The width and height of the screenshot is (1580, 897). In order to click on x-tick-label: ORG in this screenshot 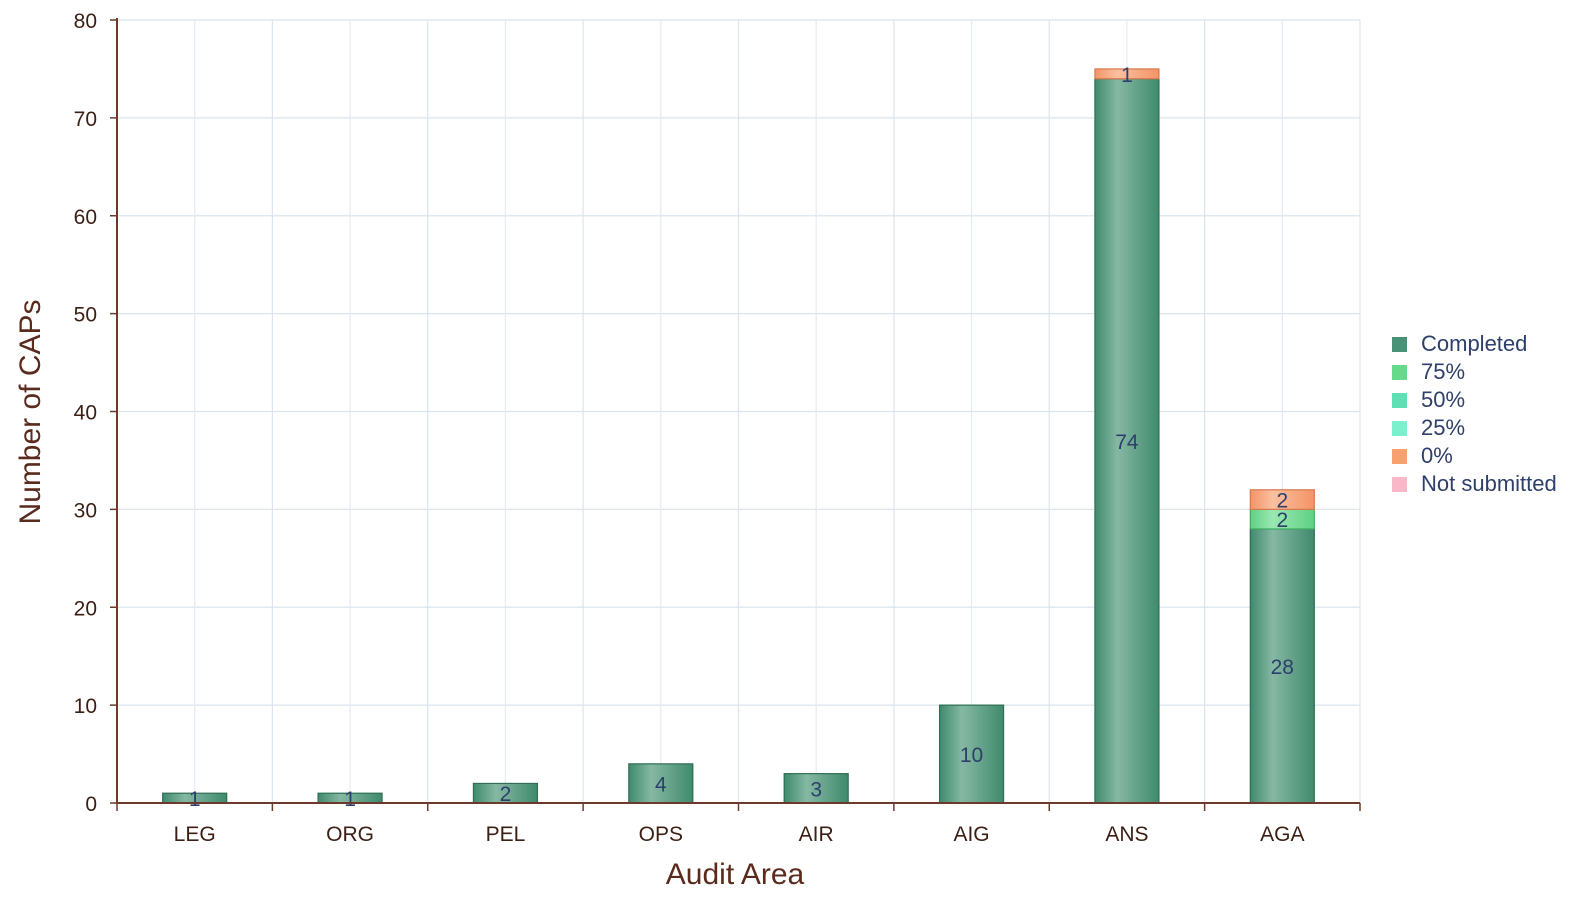, I will do `click(350, 834)`.